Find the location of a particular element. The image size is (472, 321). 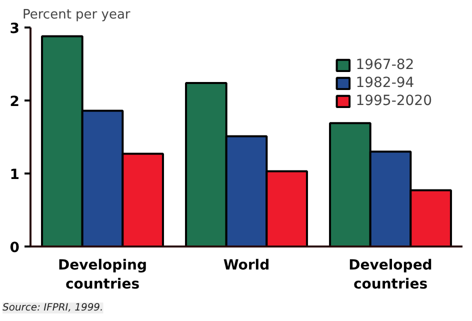

x-tick-label: World is located at coordinates (246, 266).